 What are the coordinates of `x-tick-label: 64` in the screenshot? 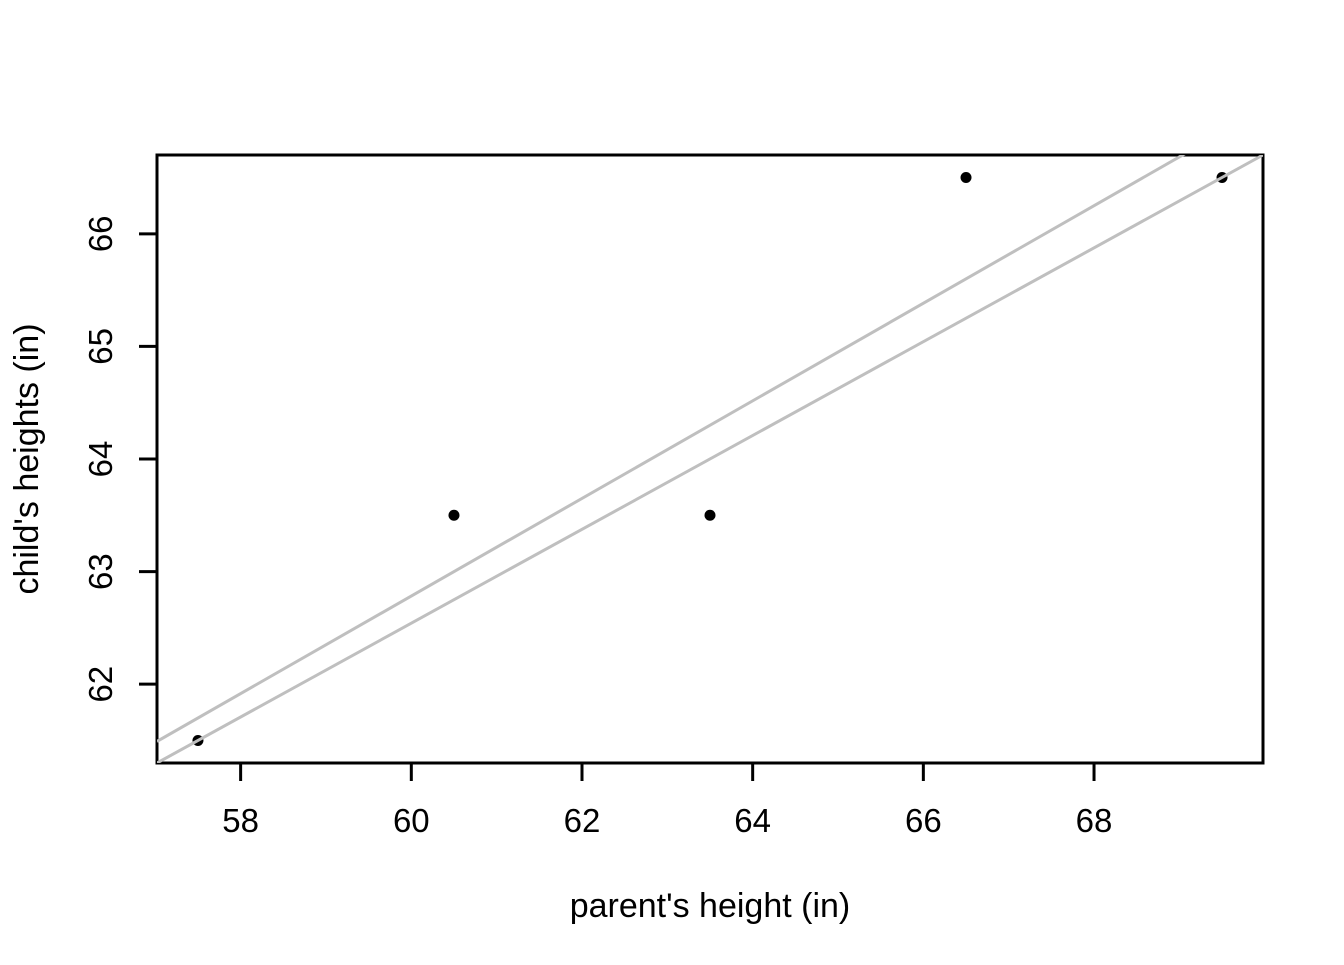 It's located at (752, 820).